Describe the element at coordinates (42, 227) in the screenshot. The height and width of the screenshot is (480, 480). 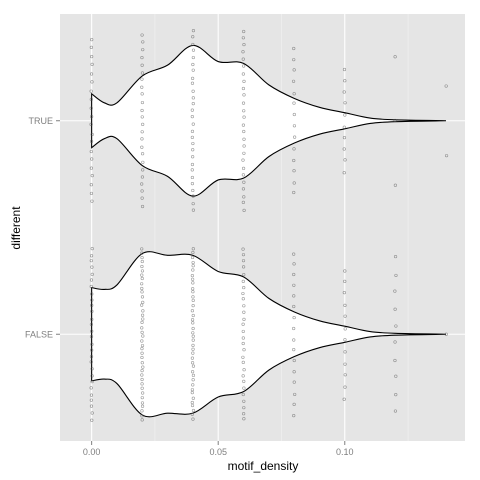
I see `y-axis: TRUE FALSE` at that location.